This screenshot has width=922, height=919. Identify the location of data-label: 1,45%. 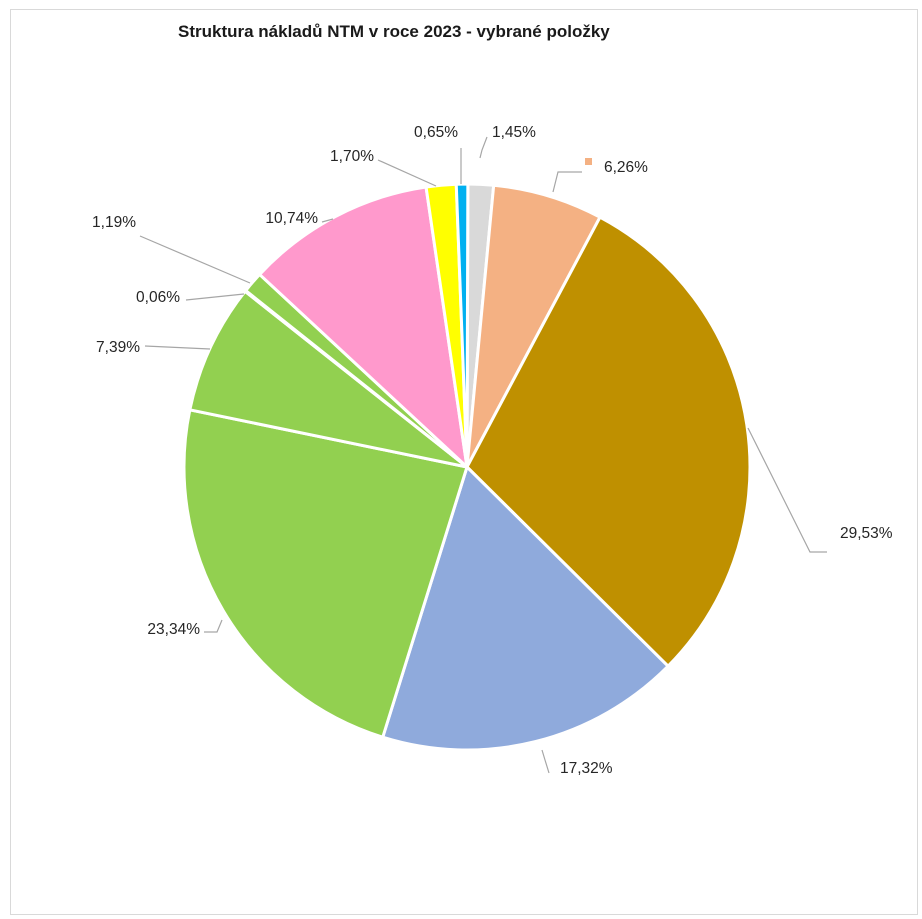
(514, 132).